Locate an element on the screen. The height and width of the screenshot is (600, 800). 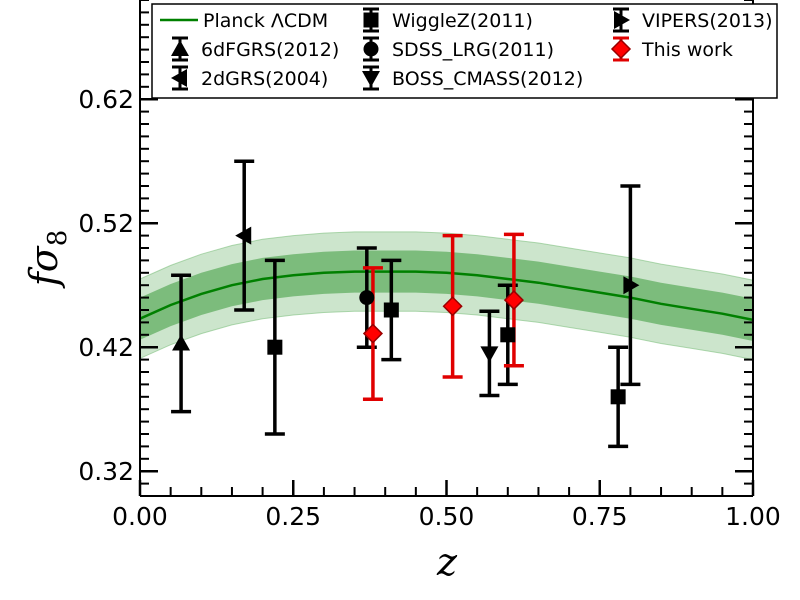
legend-label: Planck ΛCDM is located at coordinates (265, 21).